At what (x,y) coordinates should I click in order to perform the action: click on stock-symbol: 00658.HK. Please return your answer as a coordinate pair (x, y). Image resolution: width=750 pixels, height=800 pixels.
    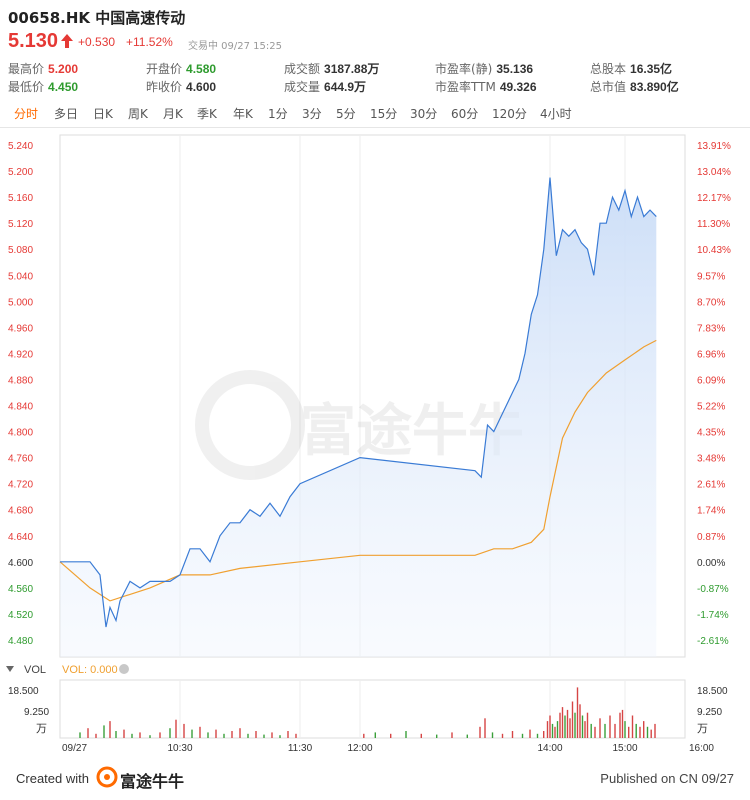
    Looking at the image, I should click on (49, 18).